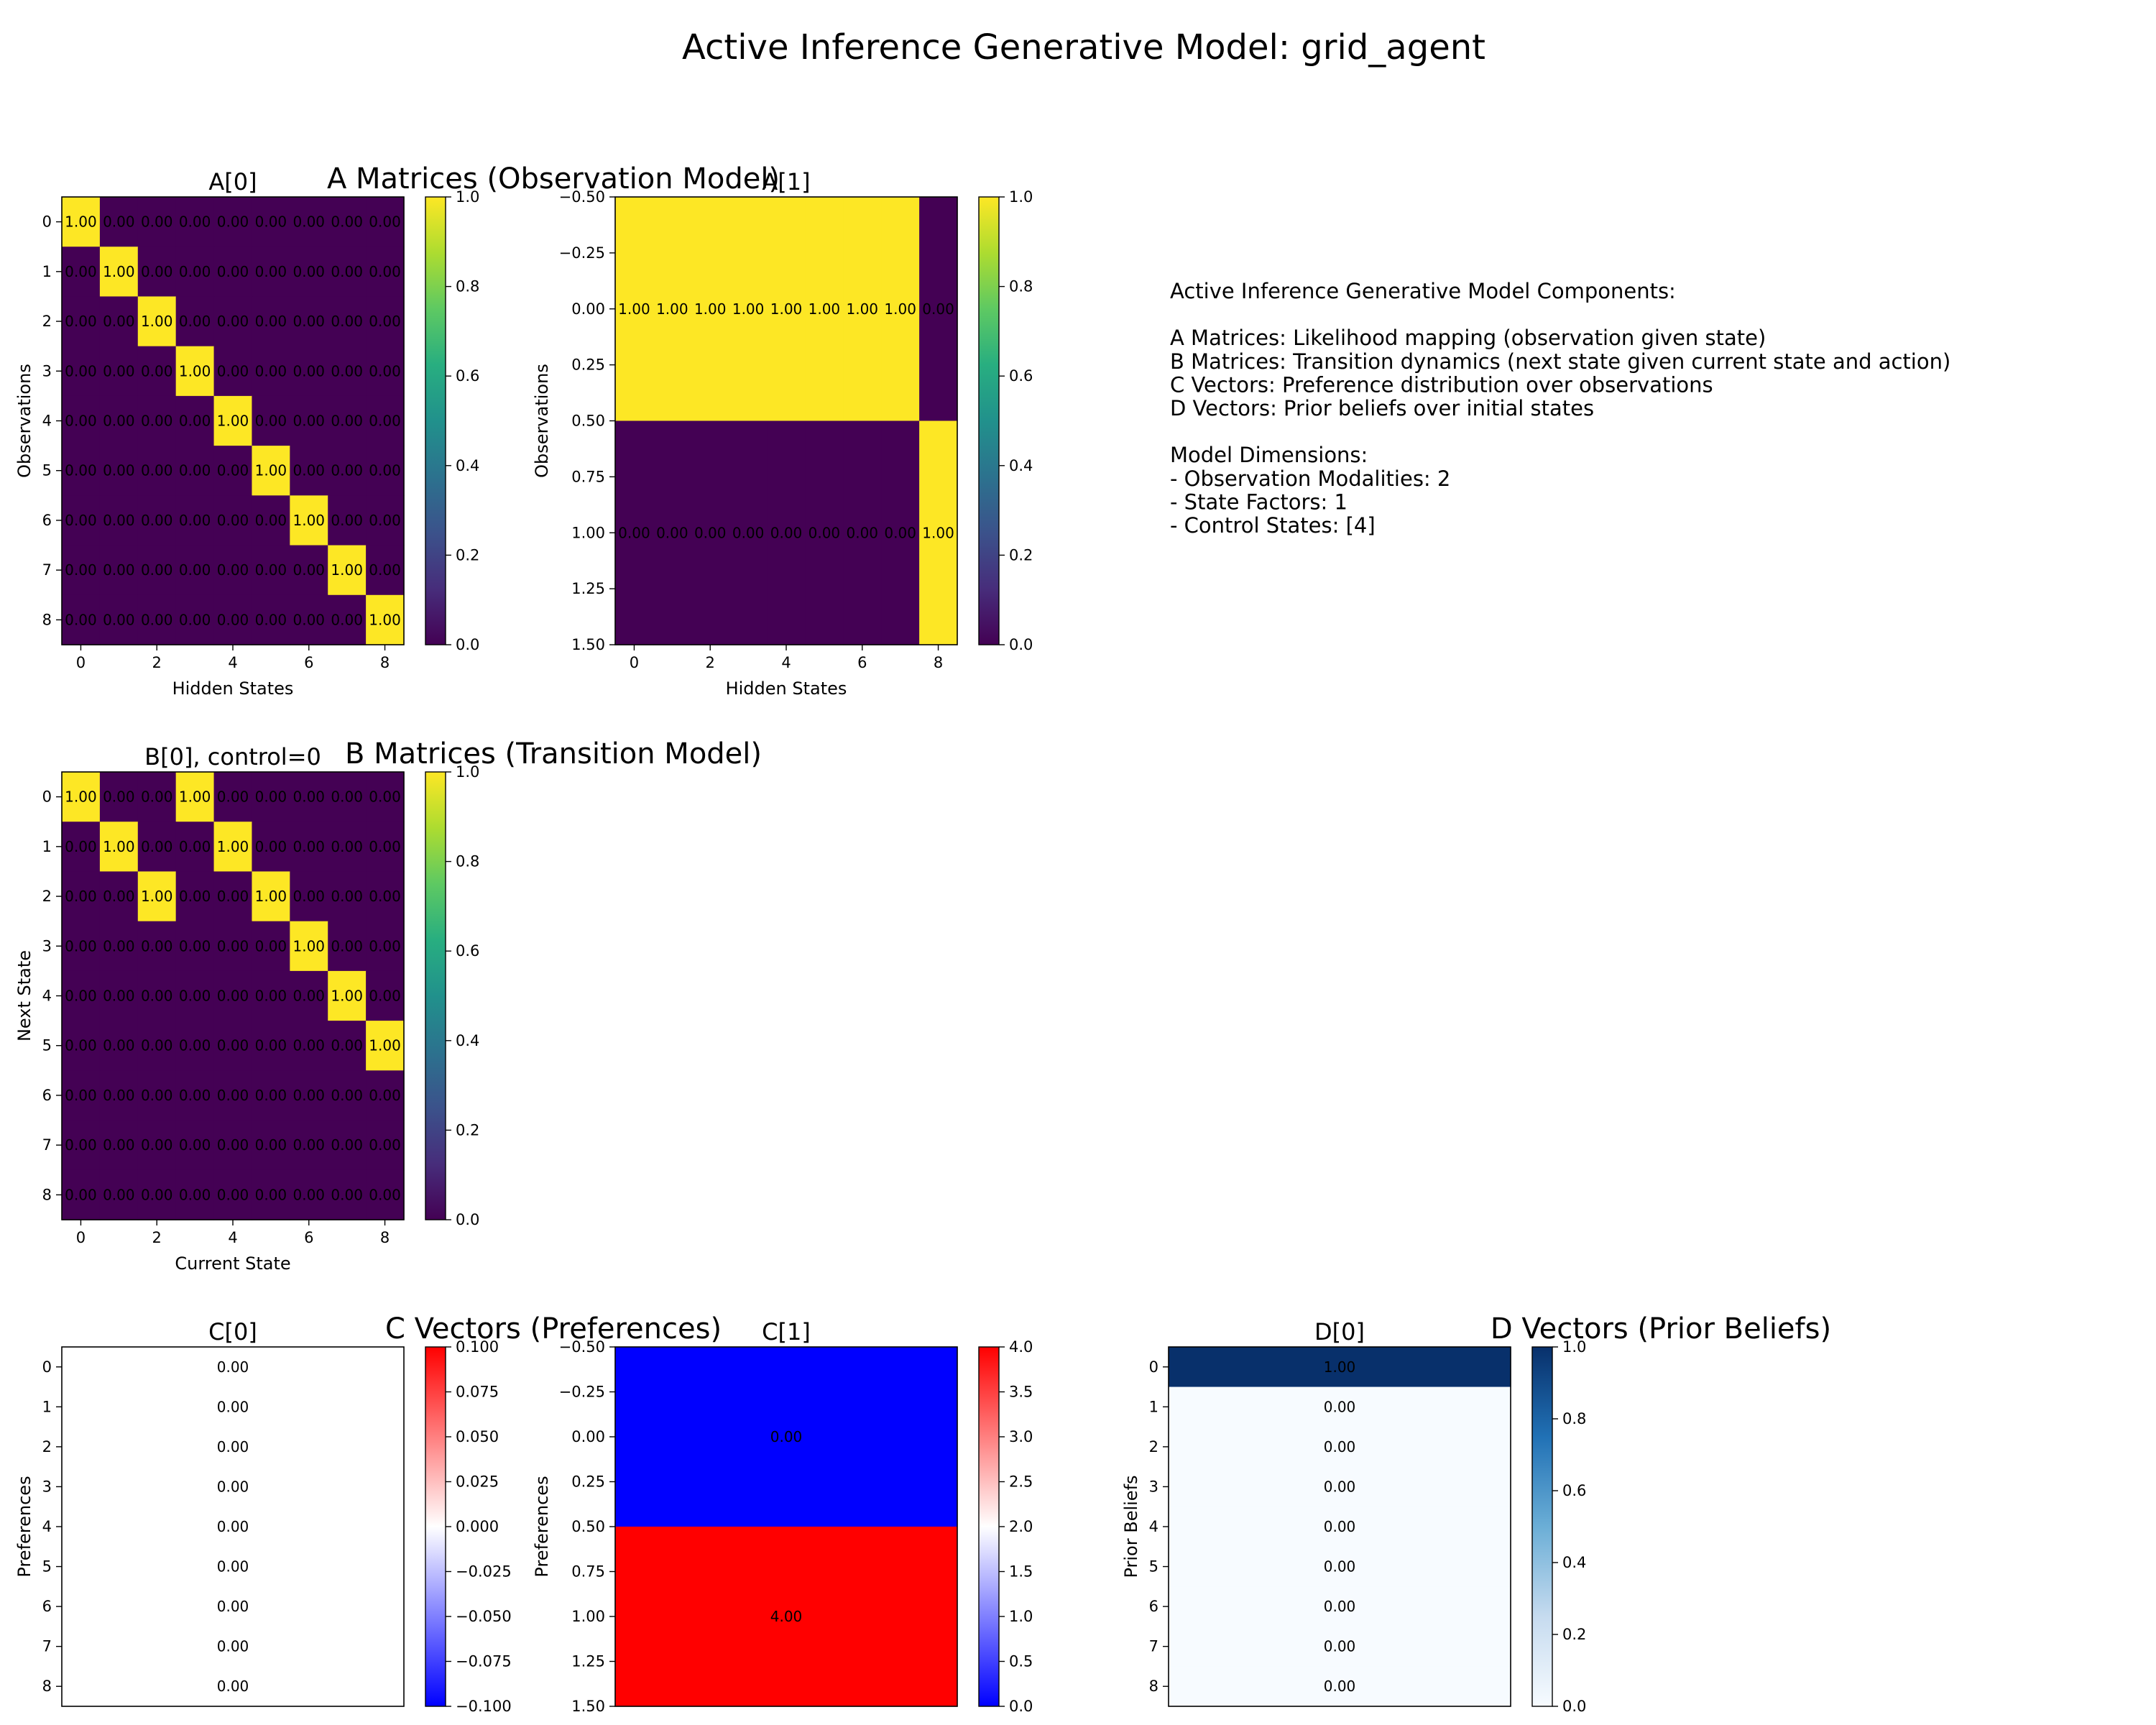 The width and height of the screenshot is (2156, 1725). Describe the element at coordinates (588, 1526) in the screenshot. I see `y-tick-label: 0.50` at that location.